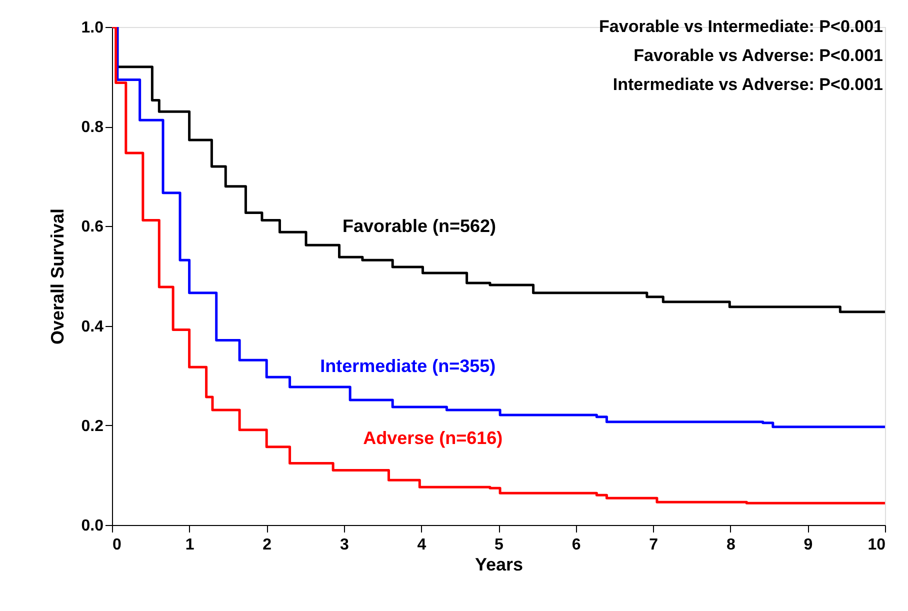 The image size is (908, 611). I want to click on x-tick-label: 7, so click(653, 545).